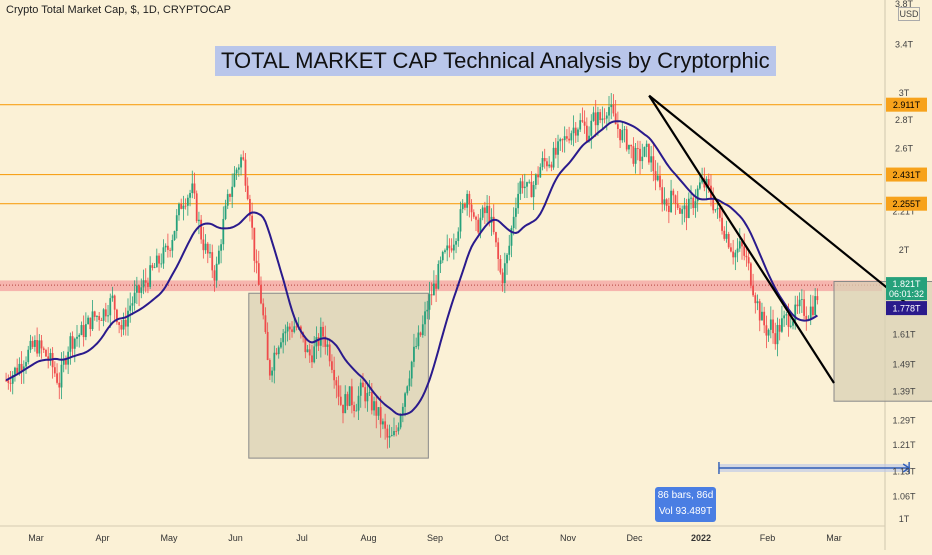  Describe the element at coordinates (909, 14) in the screenshot. I see `currency-toggle: USD` at that location.